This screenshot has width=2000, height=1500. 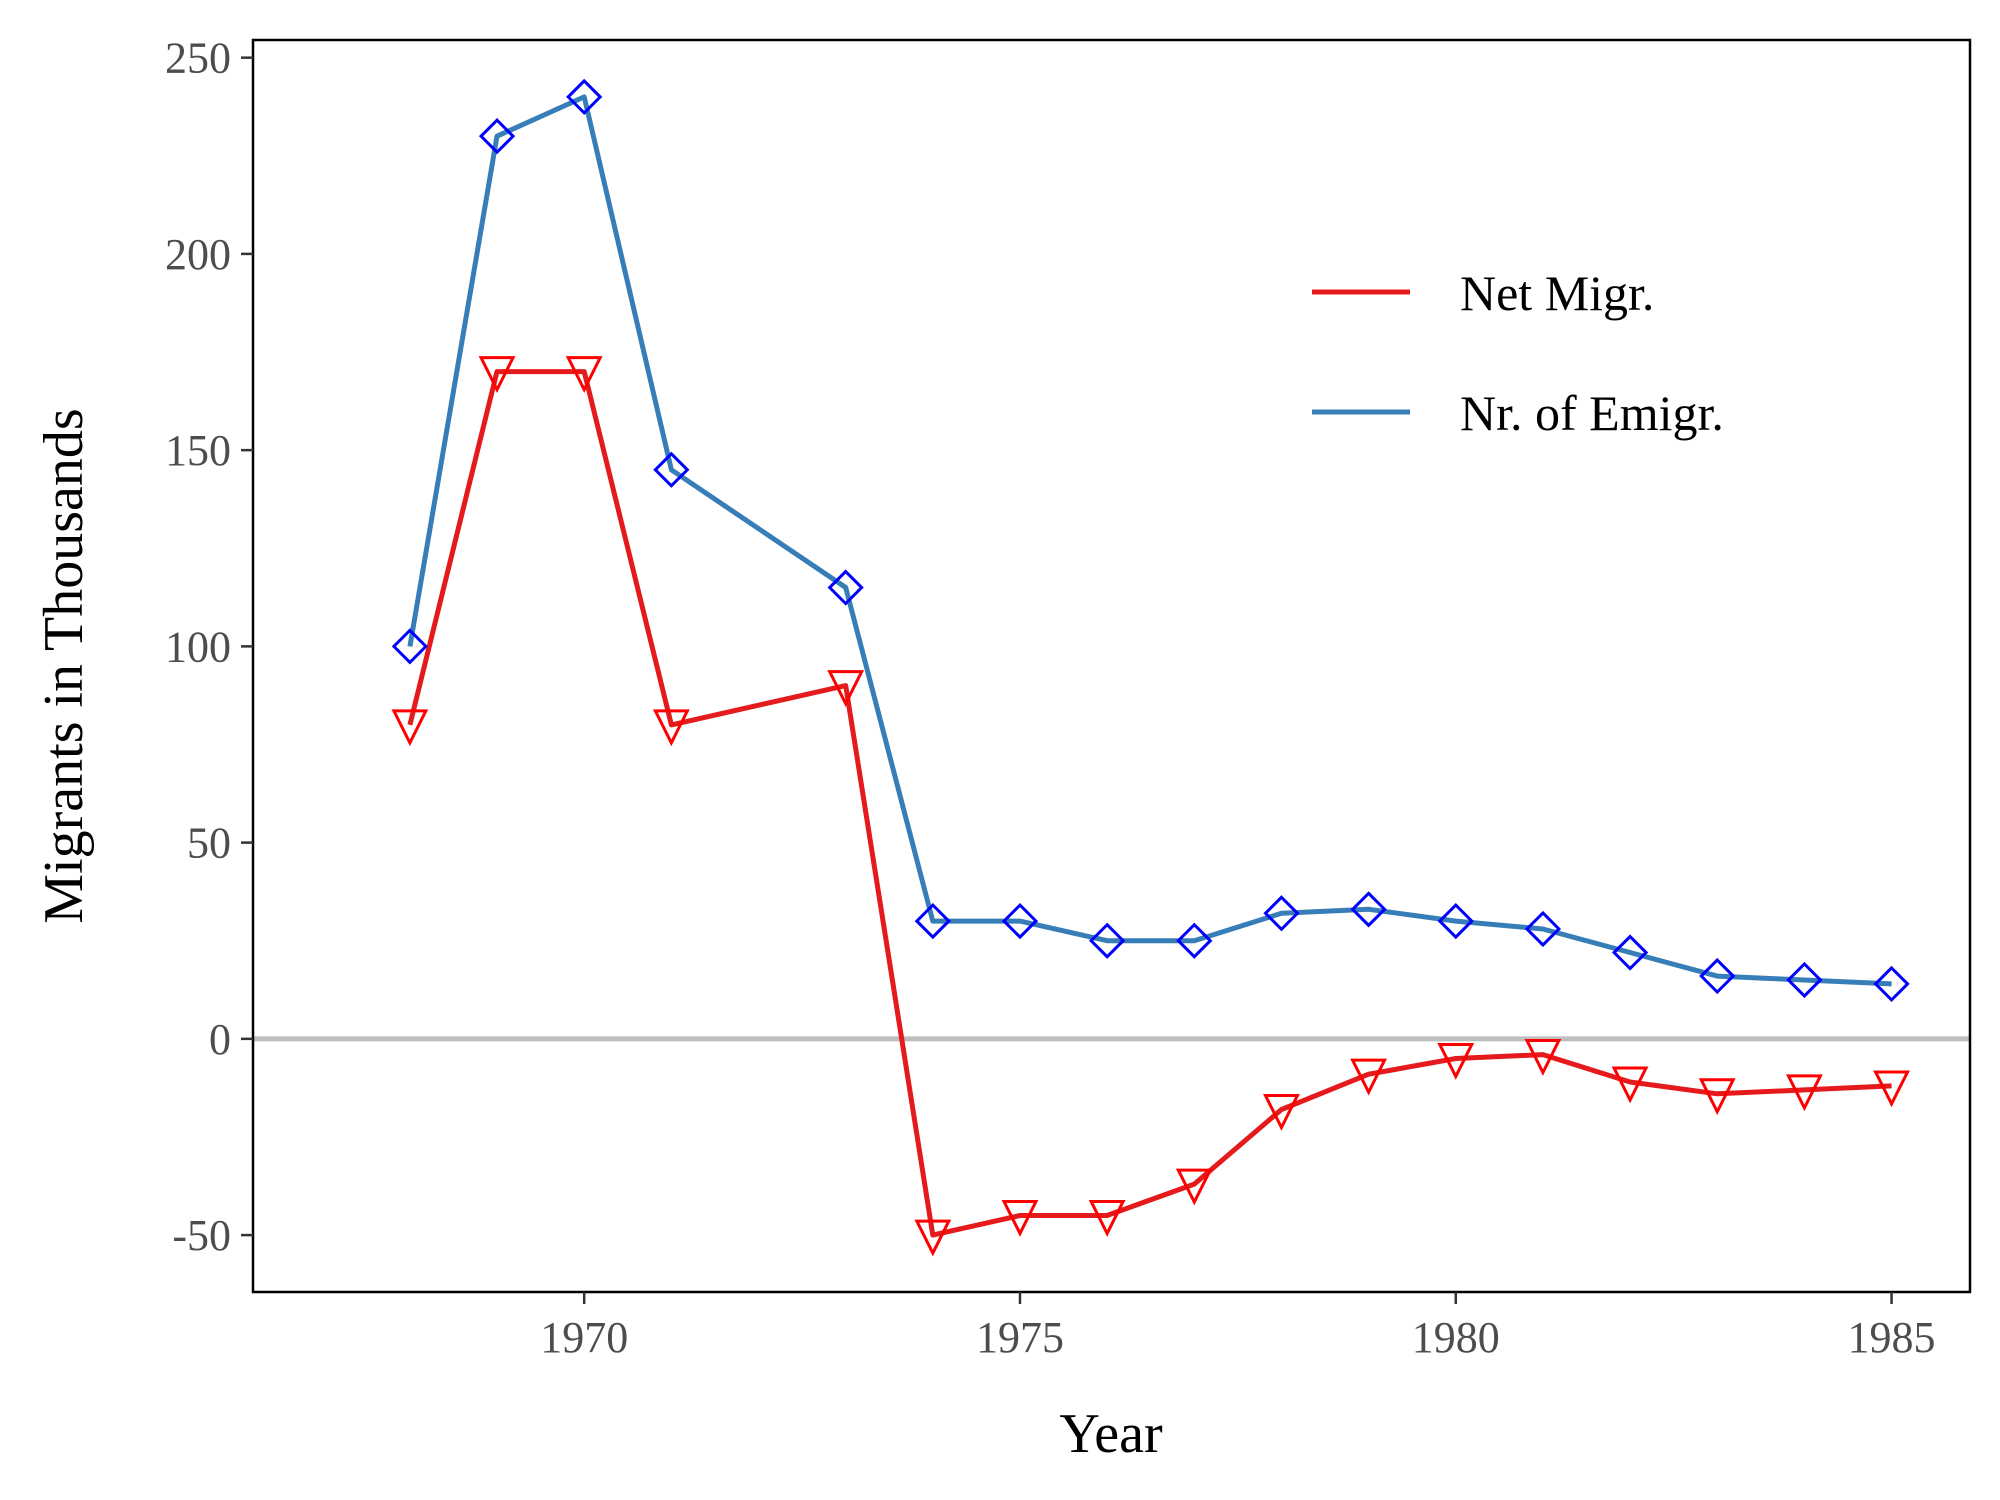 What do you see at coordinates (1111, 1434) in the screenshot?
I see `x-axis-title: Year` at bounding box center [1111, 1434].